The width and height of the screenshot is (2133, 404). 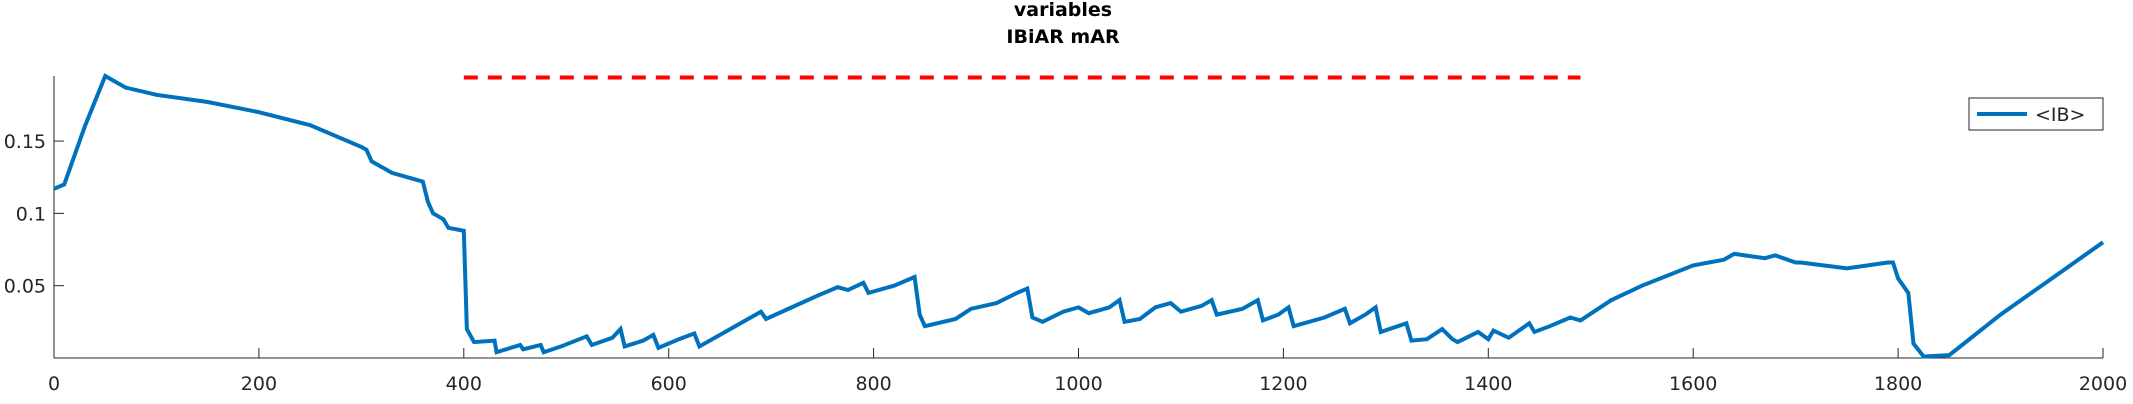 What do you see at coordinates (669, 384) in the screenshot?
I see `x-tick-label: 600` at bounding box center [669, 384].